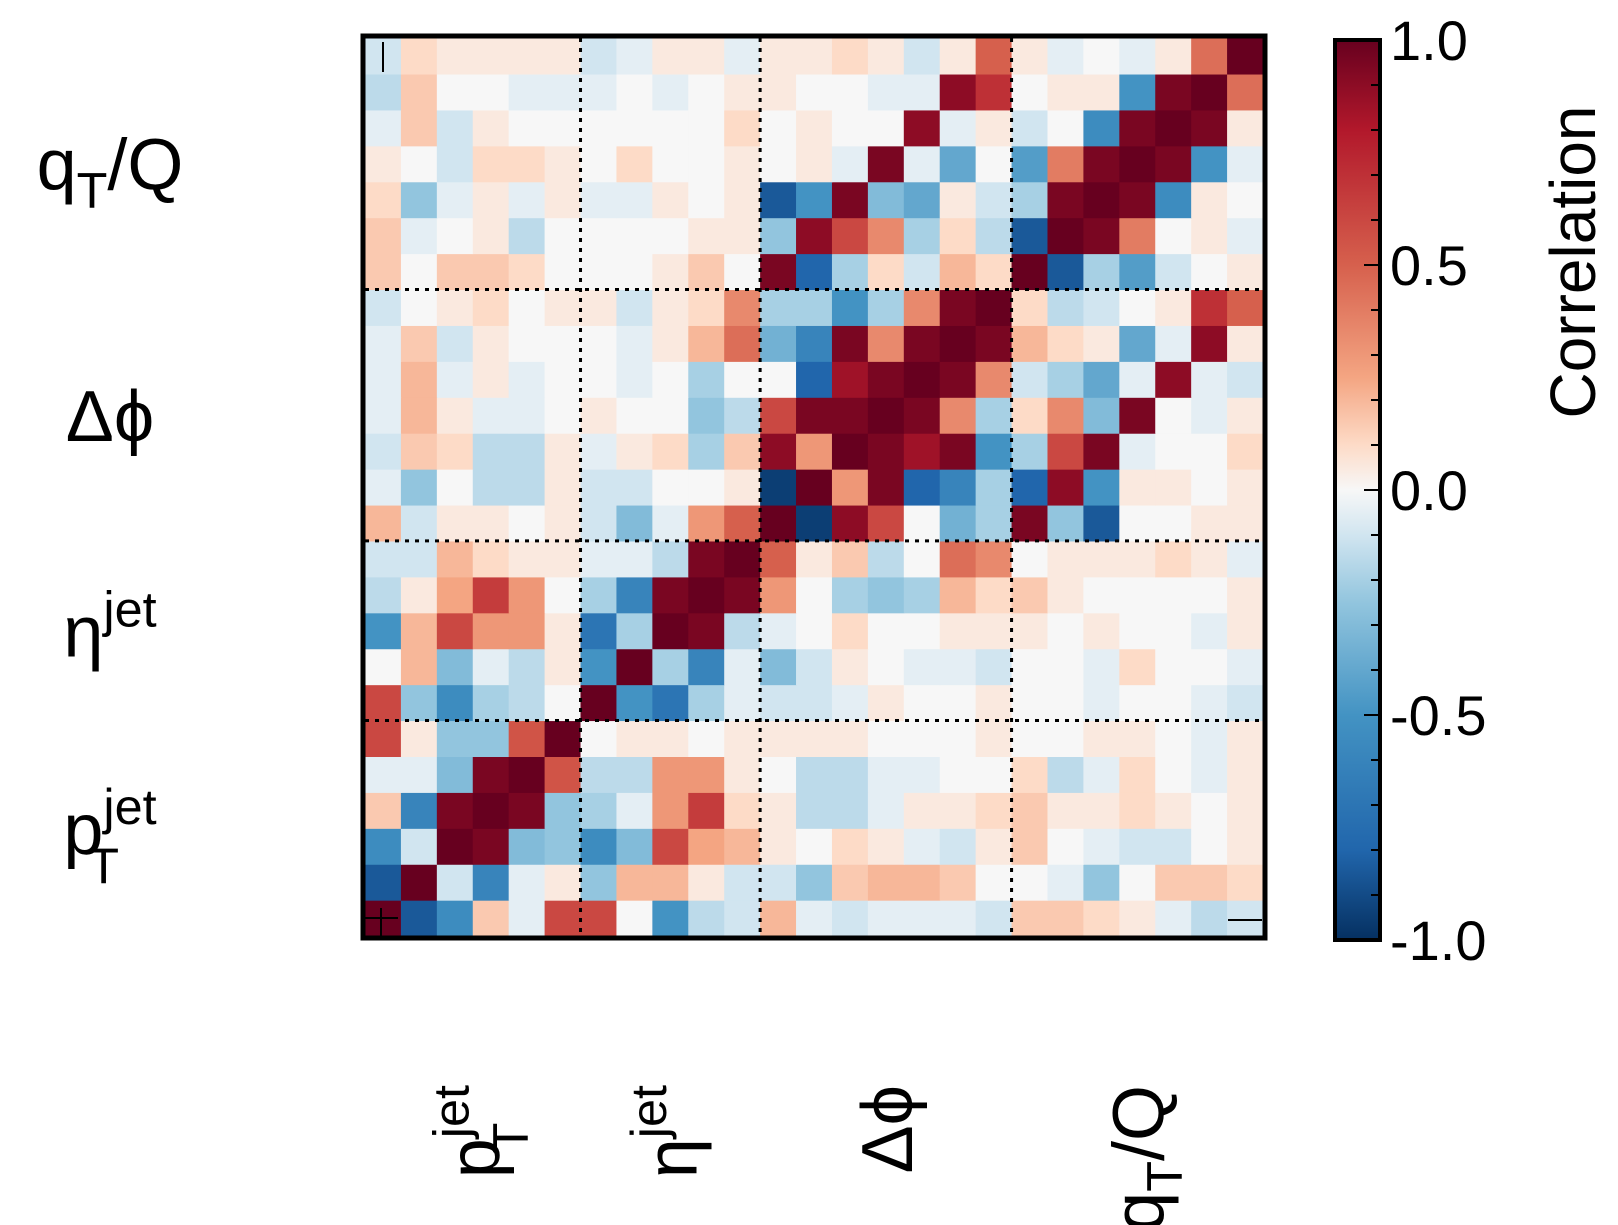  What do you see at coordinates (1429, 490) in the screenshot?
I see `colorbar-tick-label: 0.0` at bounding box center [1429, 490].